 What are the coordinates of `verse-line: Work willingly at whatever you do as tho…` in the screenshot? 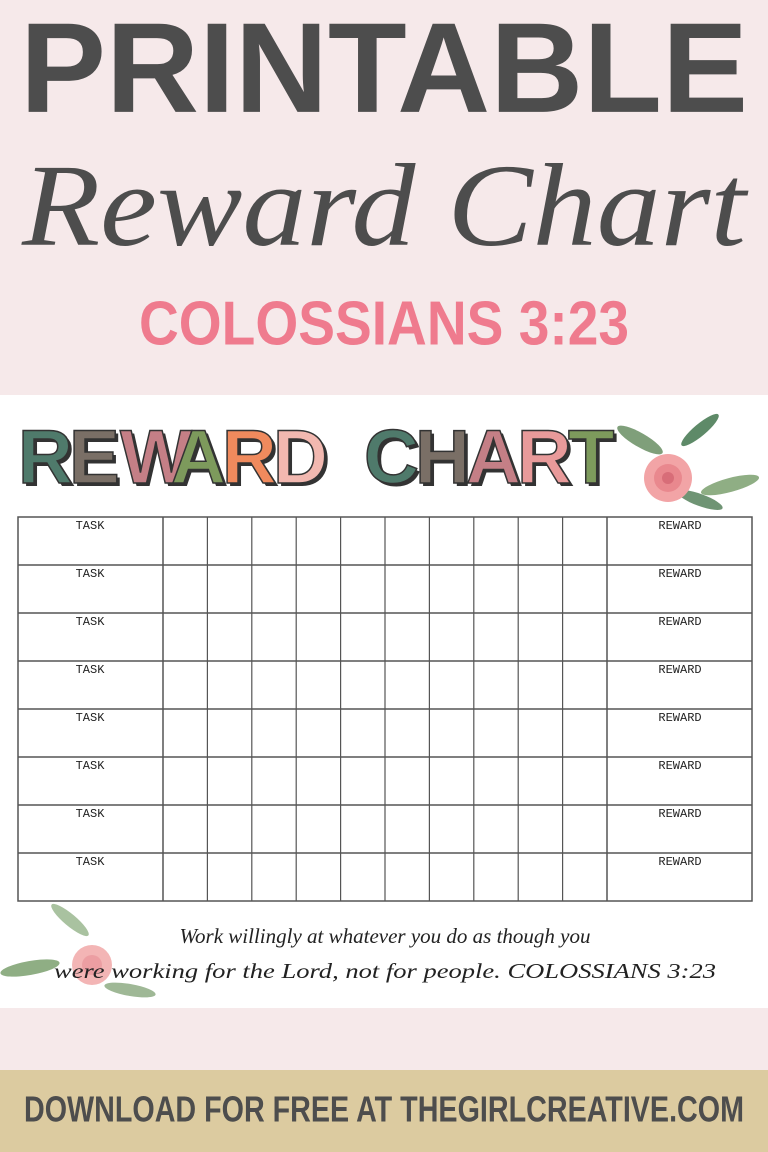 It's located at (384, 936).